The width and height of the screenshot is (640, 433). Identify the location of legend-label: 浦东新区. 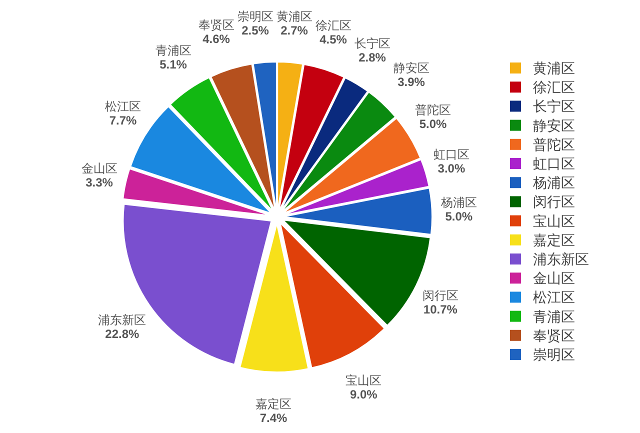
(561, 259).